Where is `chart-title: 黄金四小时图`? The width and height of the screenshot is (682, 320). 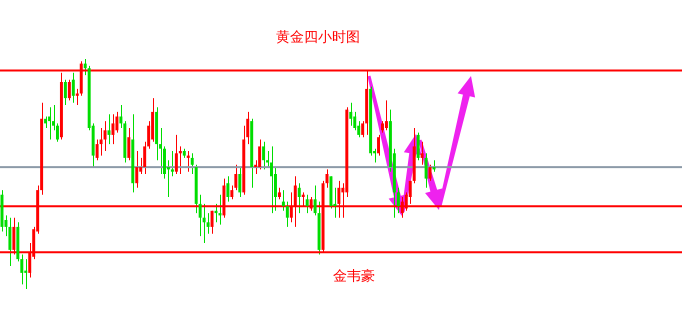 chart-title: 黄金四小时图 is located at coordinates (318, 38).